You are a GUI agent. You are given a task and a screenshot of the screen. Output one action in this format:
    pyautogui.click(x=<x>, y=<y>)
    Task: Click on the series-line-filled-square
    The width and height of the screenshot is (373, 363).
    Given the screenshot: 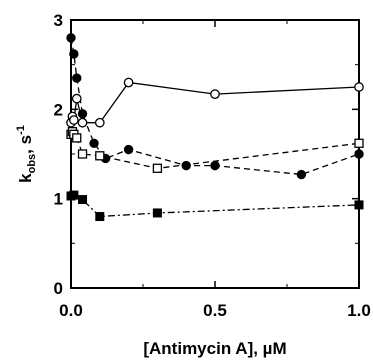 What is the action you would take?
    pyautogui.click(x=215, y=206)
    